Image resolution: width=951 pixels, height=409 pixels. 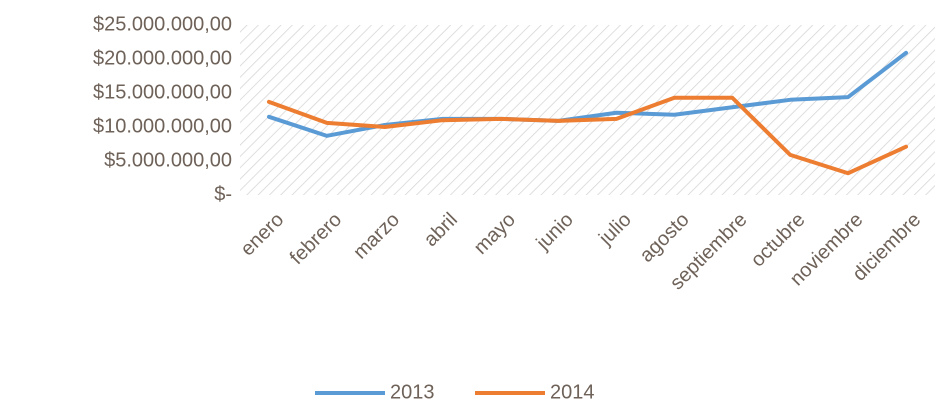 I want to click on y-tick-label: $5.000.000,00, so click(x=168, y=160).